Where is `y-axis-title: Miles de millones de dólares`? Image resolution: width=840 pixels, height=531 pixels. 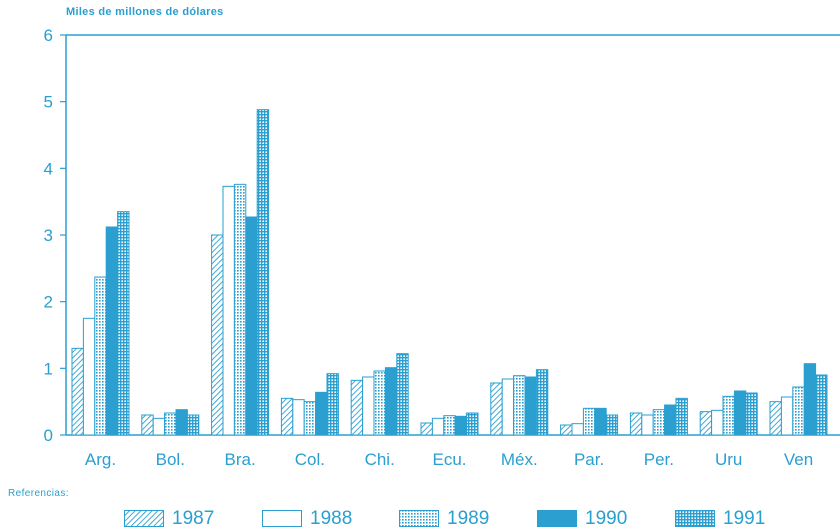 y-axis-title: Miles de millones de dólares is located at coordinates (145, 12).